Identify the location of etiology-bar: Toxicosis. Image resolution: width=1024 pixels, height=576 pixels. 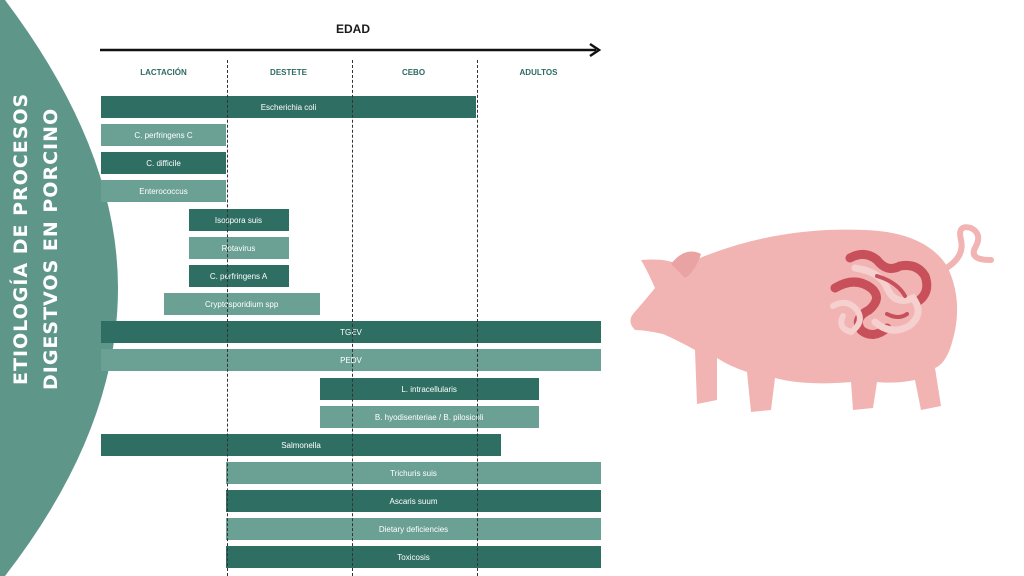
(413, 557).